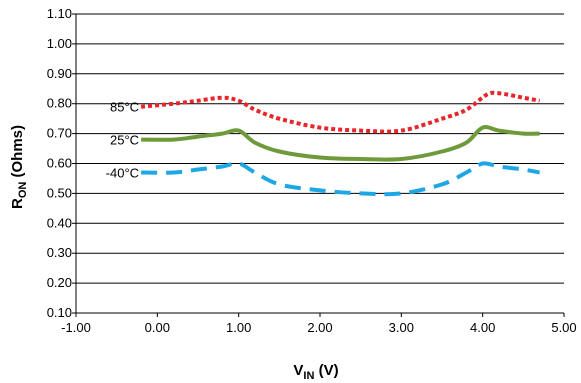 This screenshot has height=383, width=581. Describe the element at coordinates (17, 203) in the screenshot. I see `y-axis-title-main: R` at that location.